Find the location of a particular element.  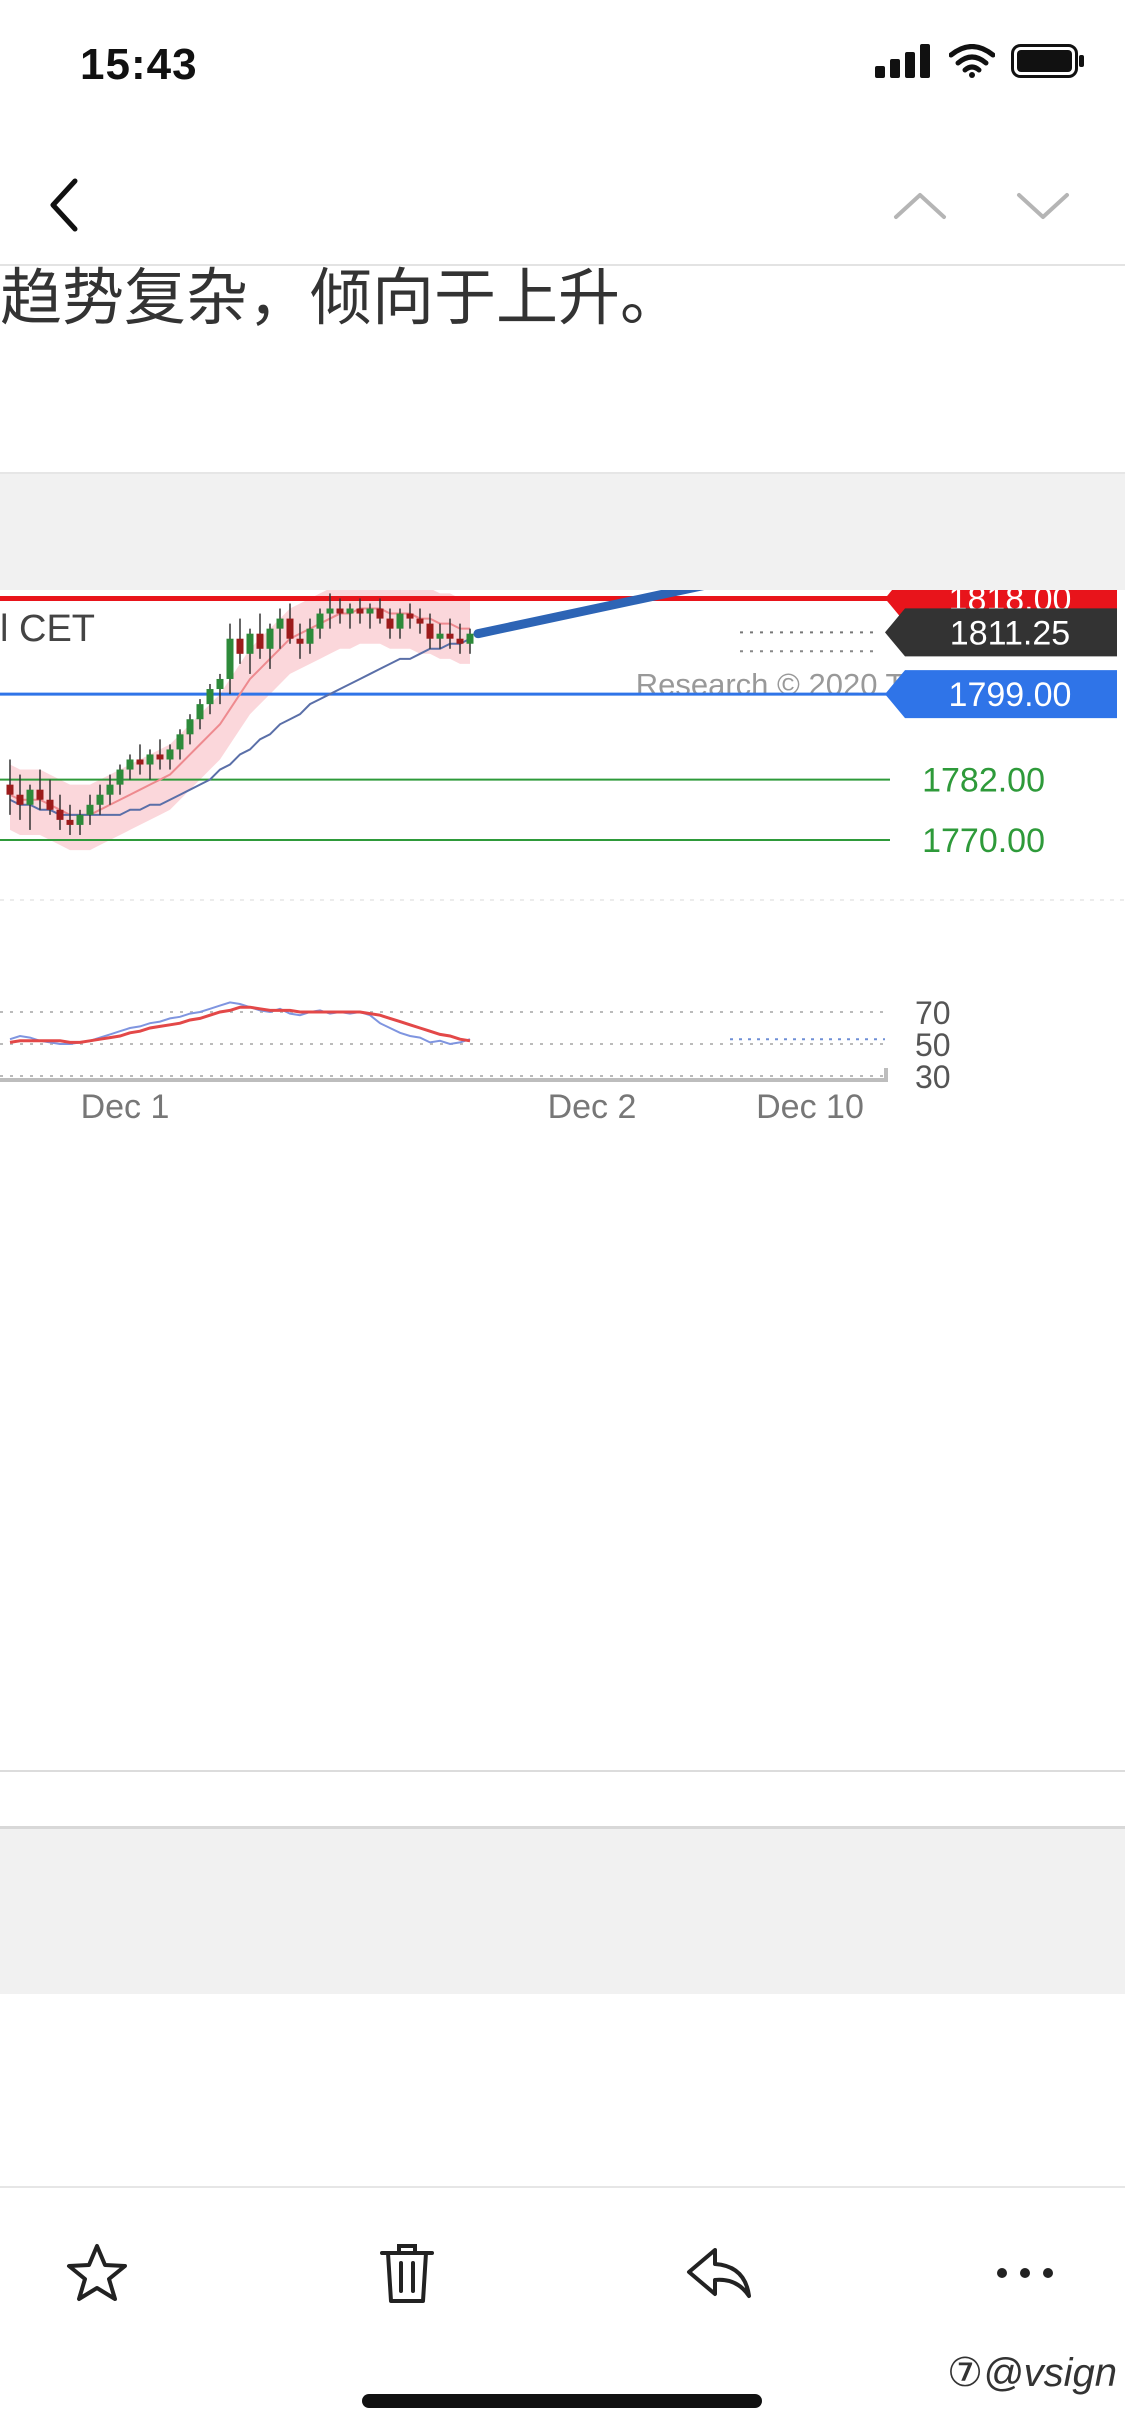

reply-button is located at coordinates (719, 2273).